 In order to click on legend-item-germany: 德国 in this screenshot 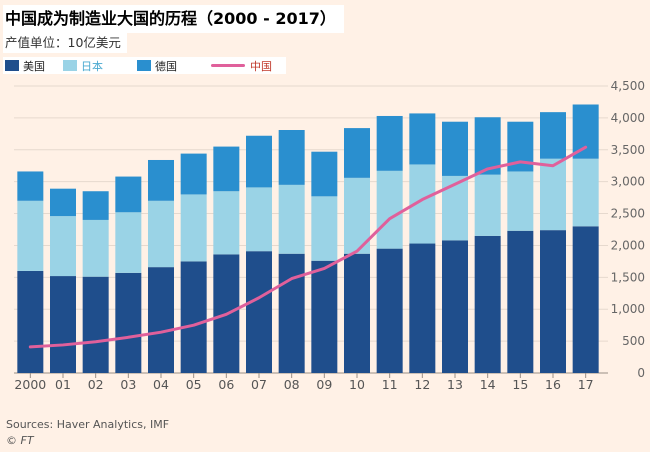, I will do `click(157, 65)`.